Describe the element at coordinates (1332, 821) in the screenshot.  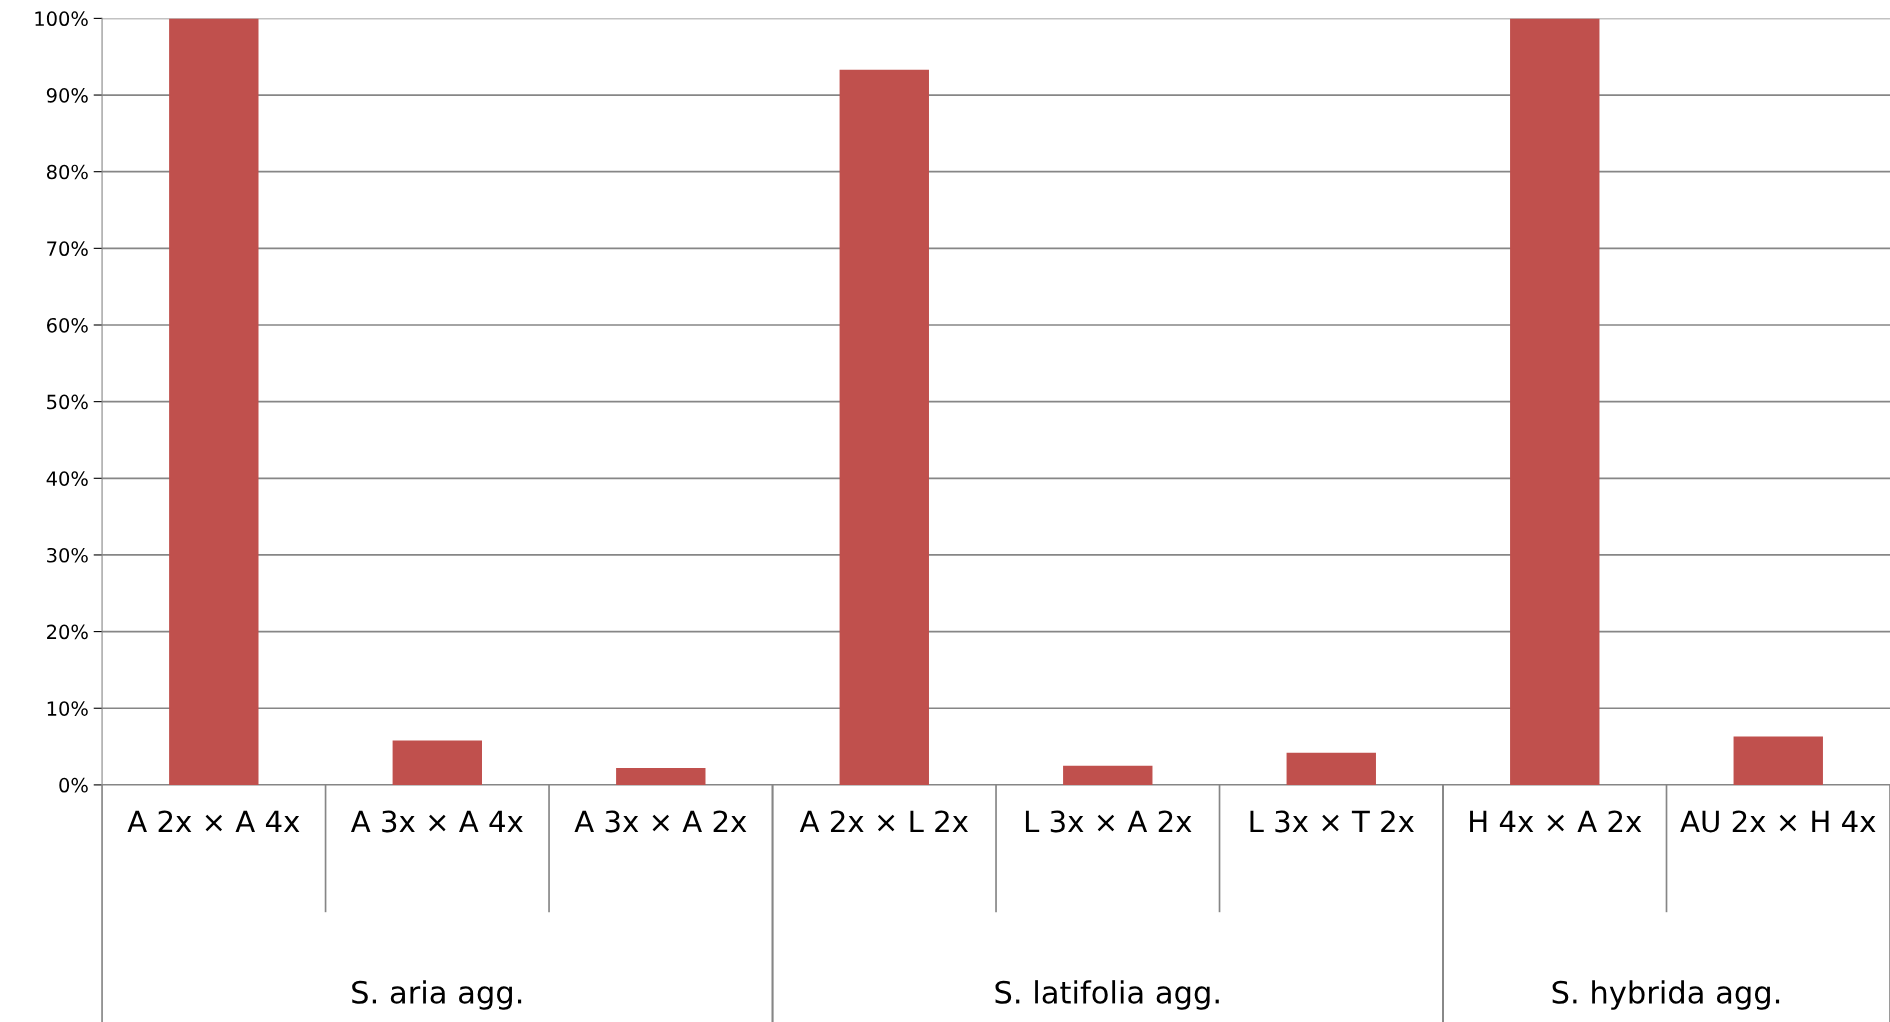
I see `x-tick-label: L 3x × T 2x` at that location.